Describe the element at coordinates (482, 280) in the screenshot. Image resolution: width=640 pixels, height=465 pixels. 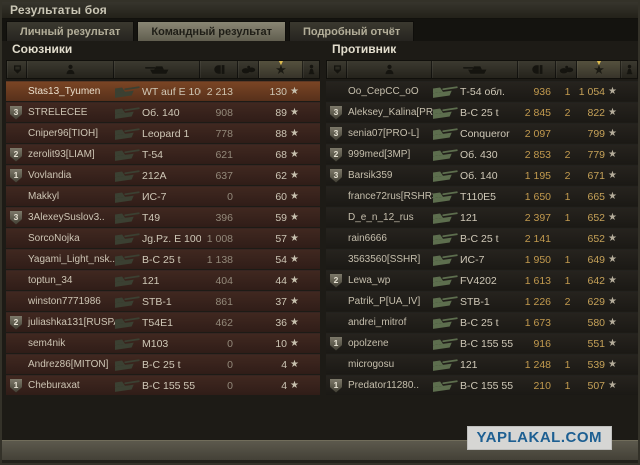
I see `table-row: 2 Lewa_wp FV4202 1 613 1 642 ★` at that location.